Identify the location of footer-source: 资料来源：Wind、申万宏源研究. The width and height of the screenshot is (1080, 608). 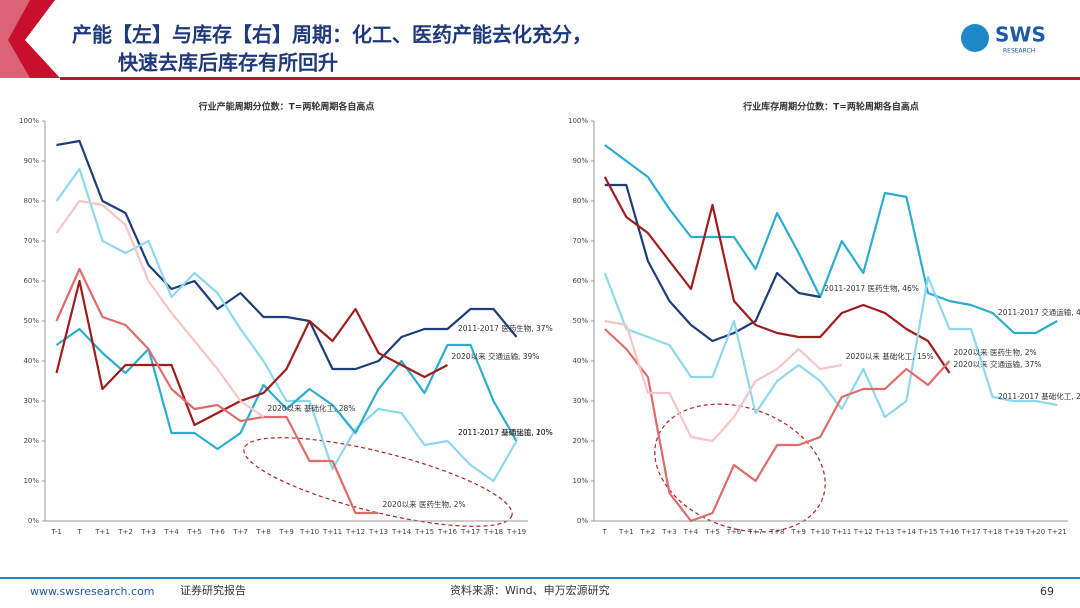
(530, 590).